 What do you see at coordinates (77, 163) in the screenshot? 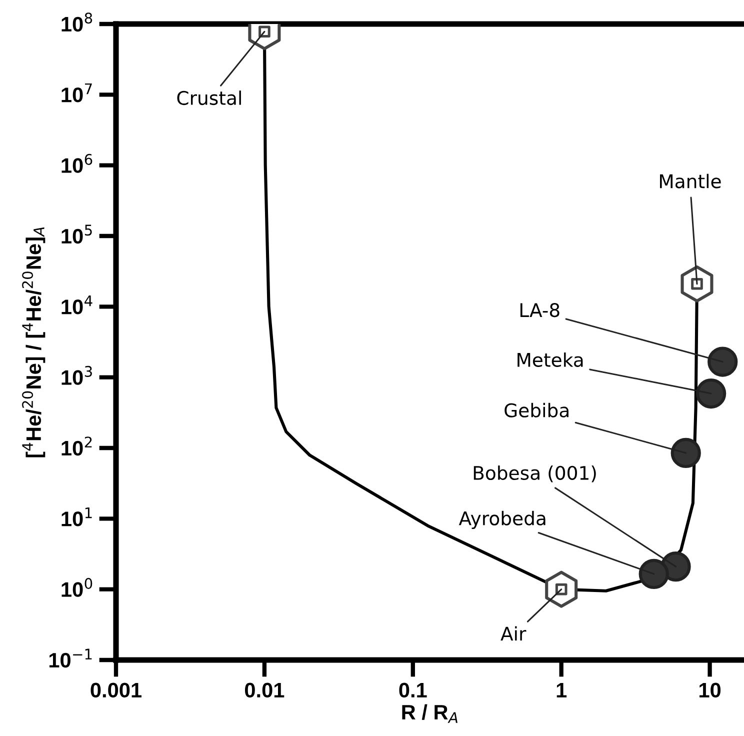
I see `y-tick-label: 10$^{6}$` at bounding box center [77, 163].